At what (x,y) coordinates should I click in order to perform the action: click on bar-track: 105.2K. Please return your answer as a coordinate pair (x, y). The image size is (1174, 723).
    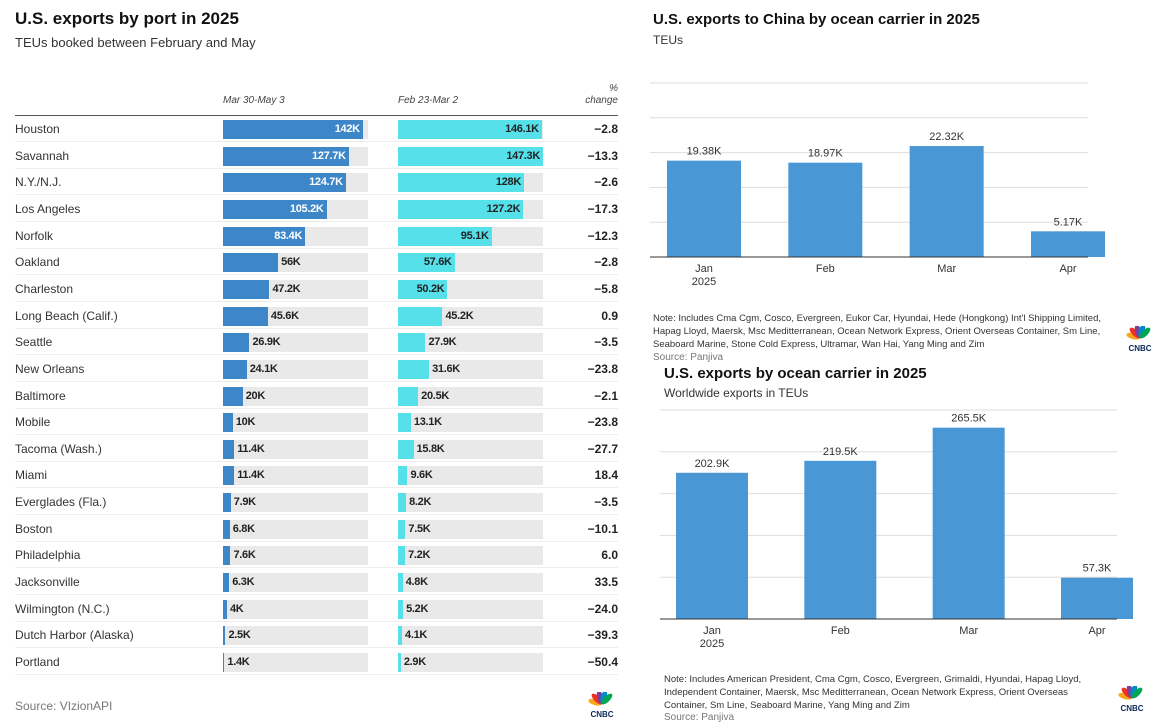
    Looking at the image, I should click on (295, 209).